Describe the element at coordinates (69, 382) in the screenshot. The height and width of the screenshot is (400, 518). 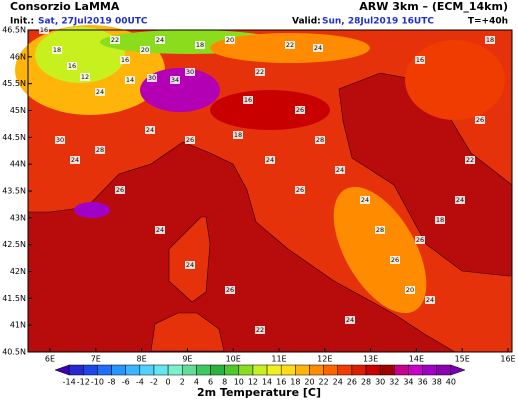
I see `colorbar-tick-label: -14` at that location.